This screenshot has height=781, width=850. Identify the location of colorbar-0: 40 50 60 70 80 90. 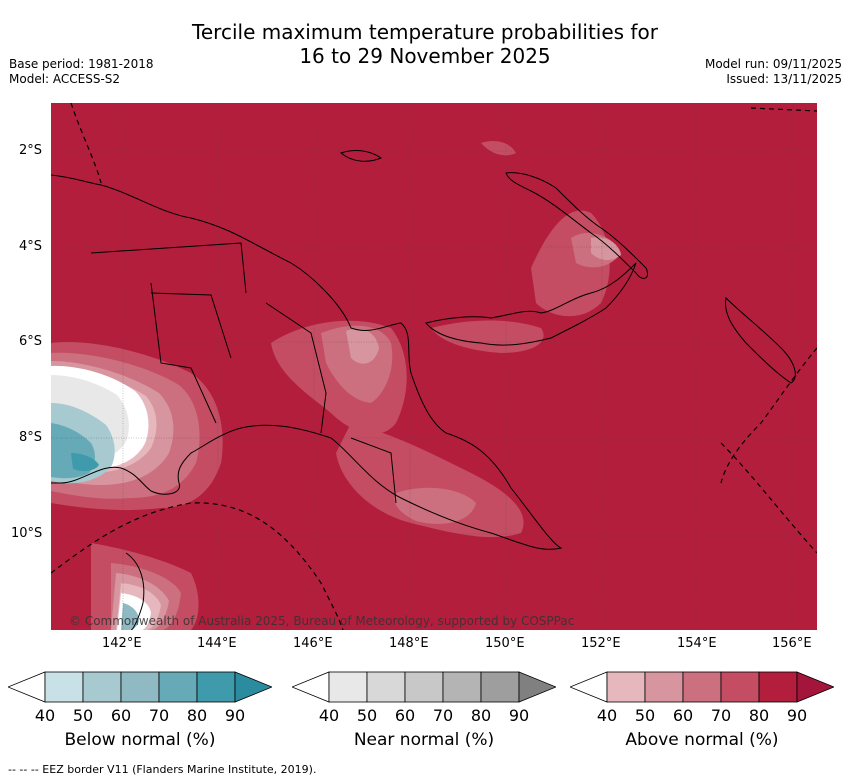
(140, 698).